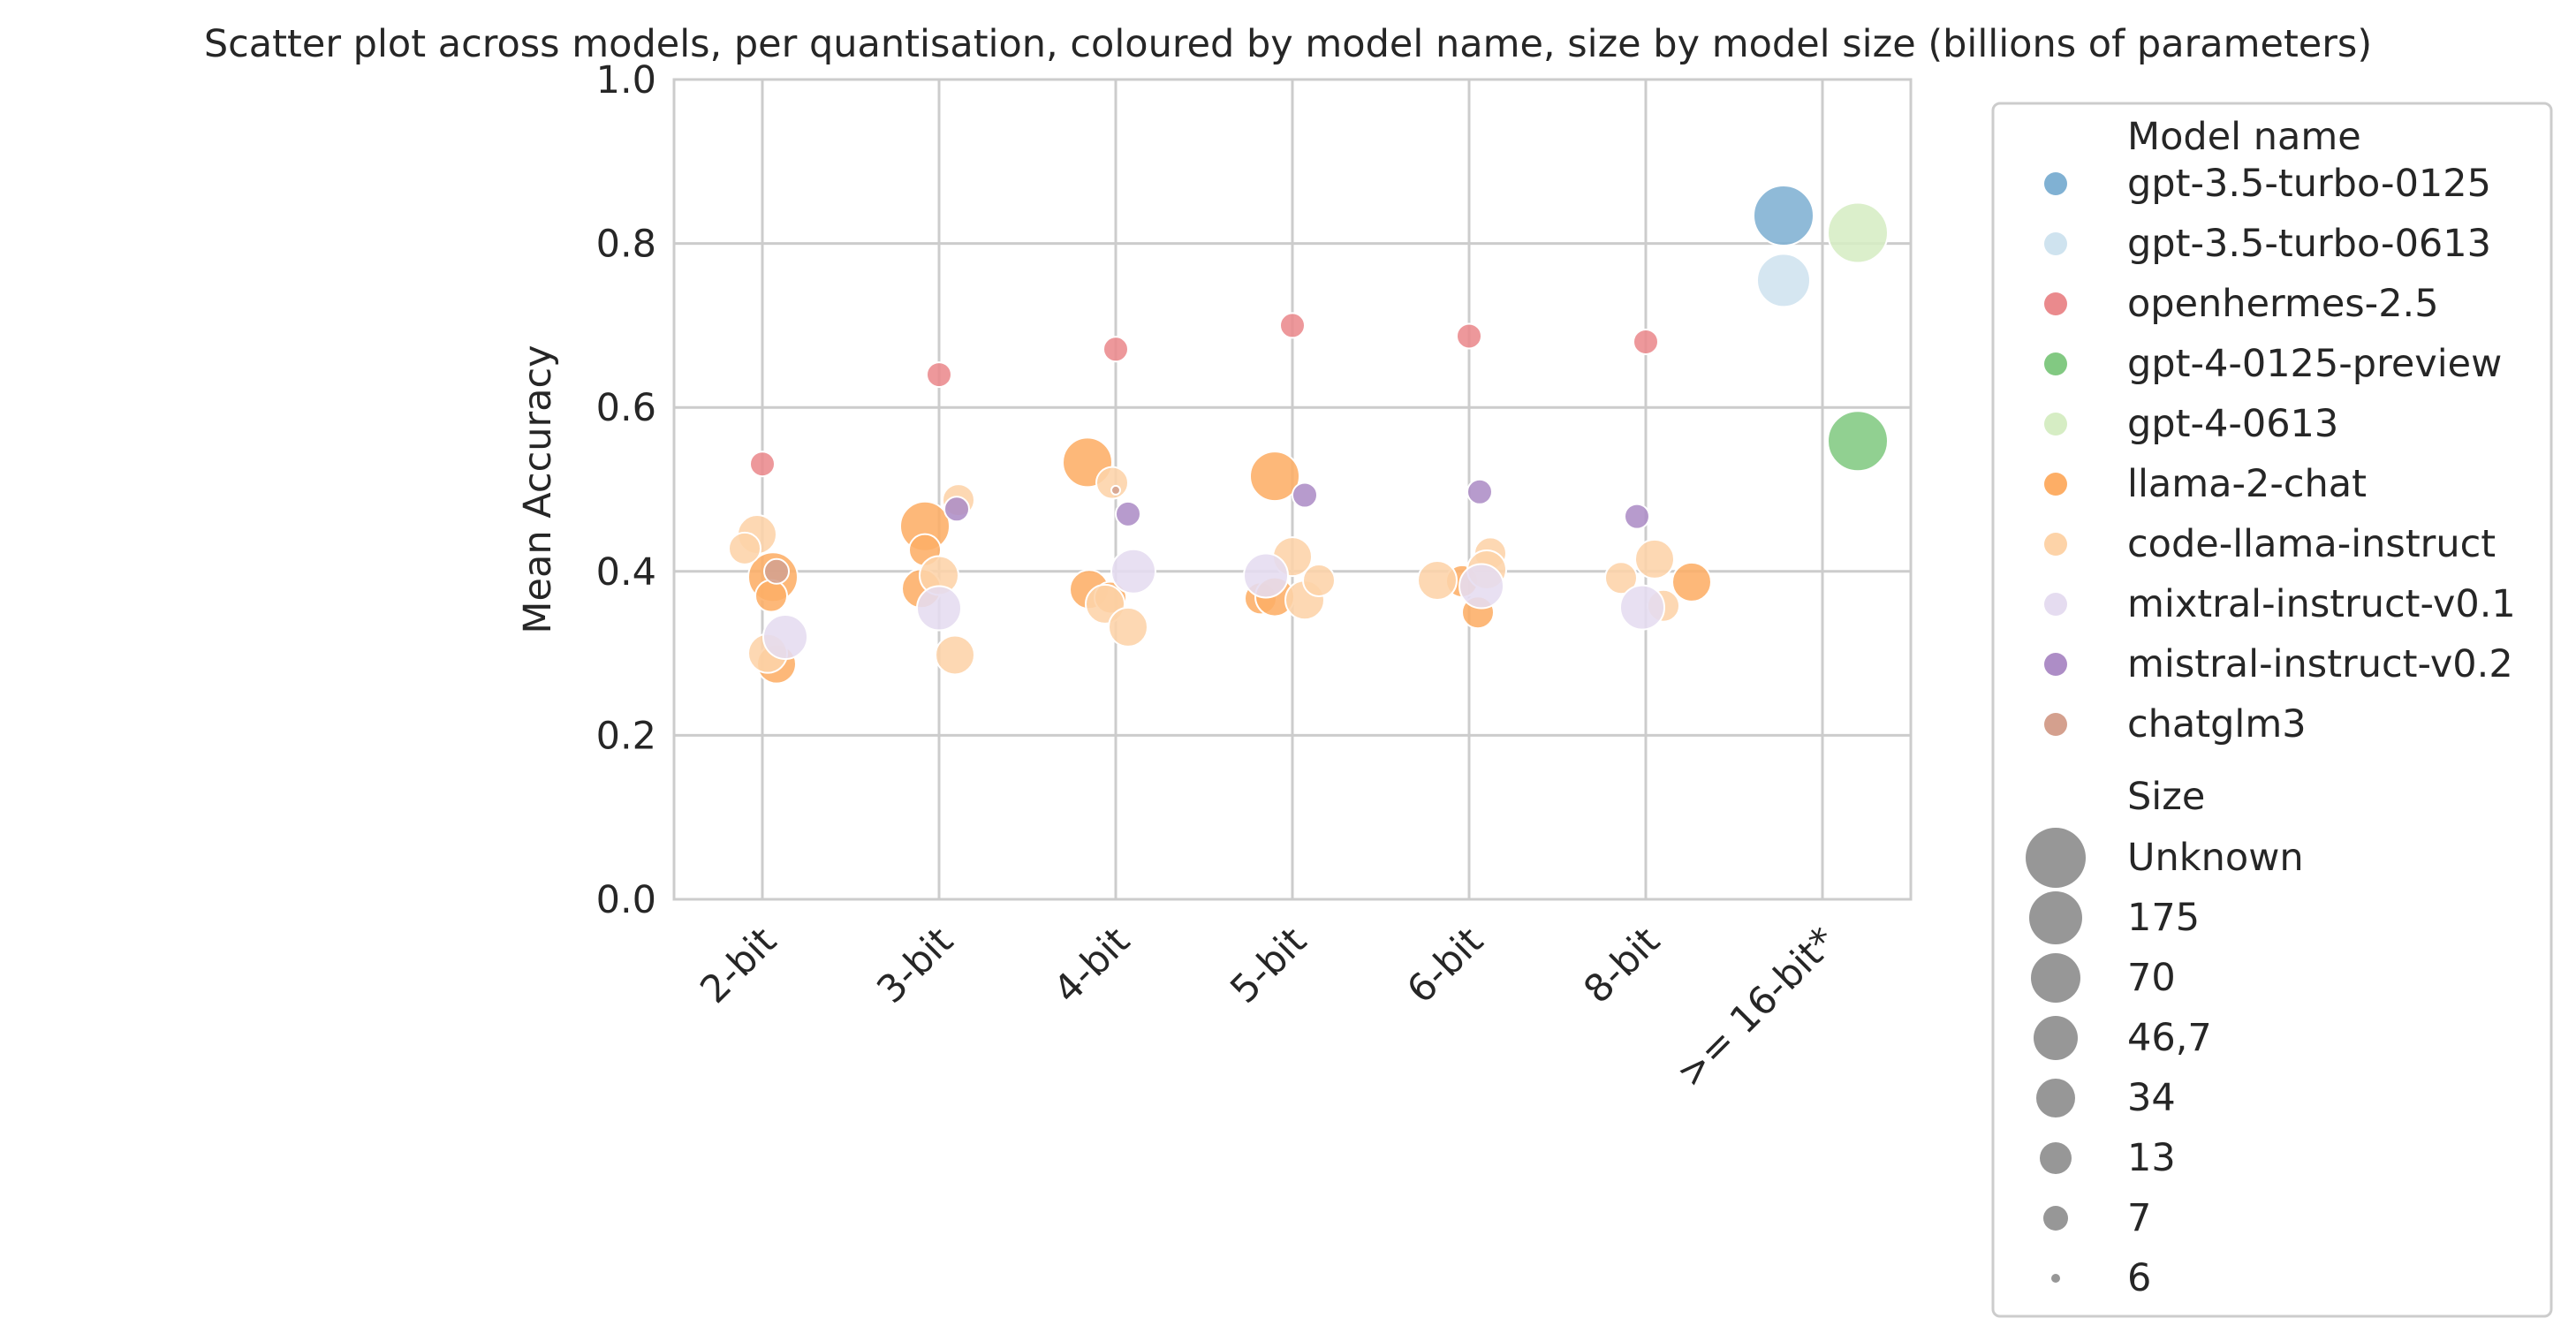 Image resolution: width=2576 pixels, height=1341 pixels. What do you see at coordinates (626, 408) in the screenshot?
I see `y-tick-label: 0.6` at bounding box center [626, 408].